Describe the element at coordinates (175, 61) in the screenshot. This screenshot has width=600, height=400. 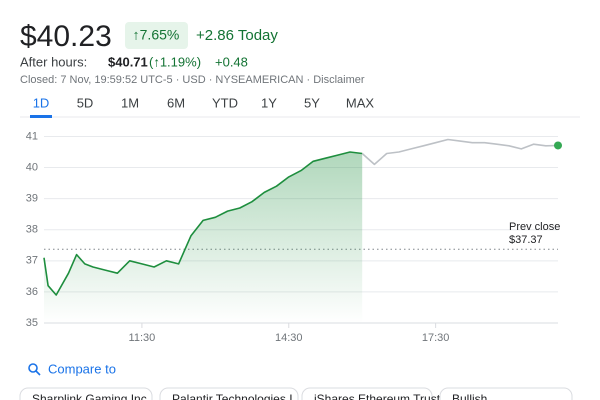
I see `after-hours-pct: (↑1.19%)` at that location.